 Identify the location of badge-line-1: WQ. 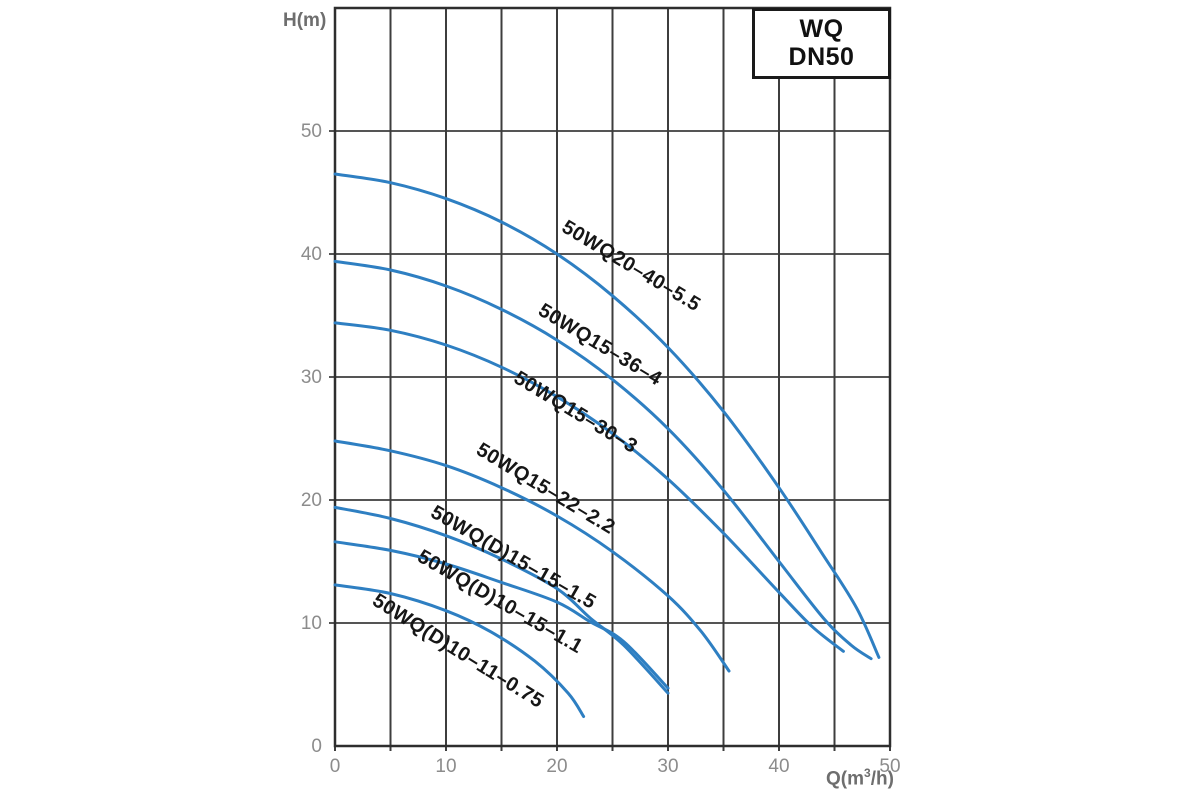
(821, 29).